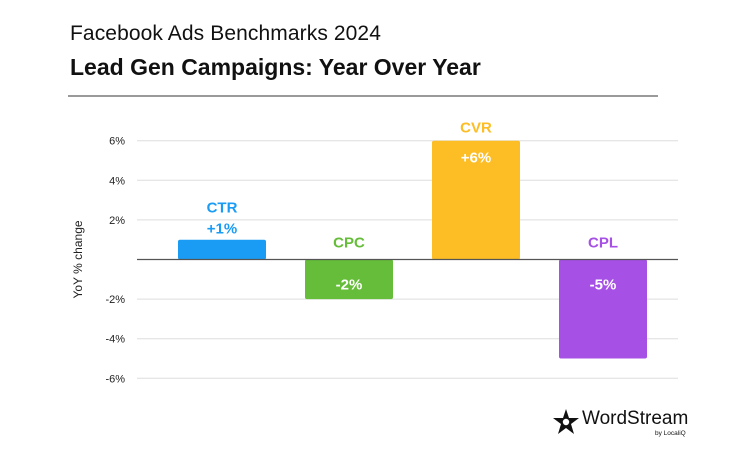  Describe the element at coordinates (603, 285) in the screenshot. I see `data-label: -5%` at that location.